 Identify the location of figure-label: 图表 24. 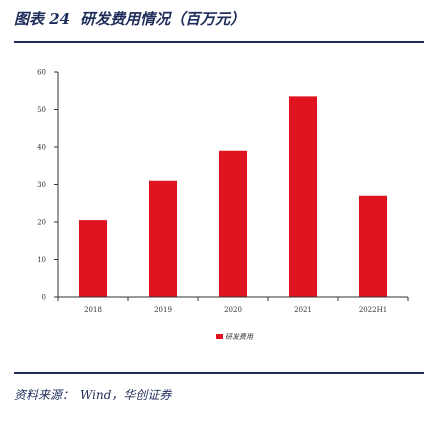
(42, 19).